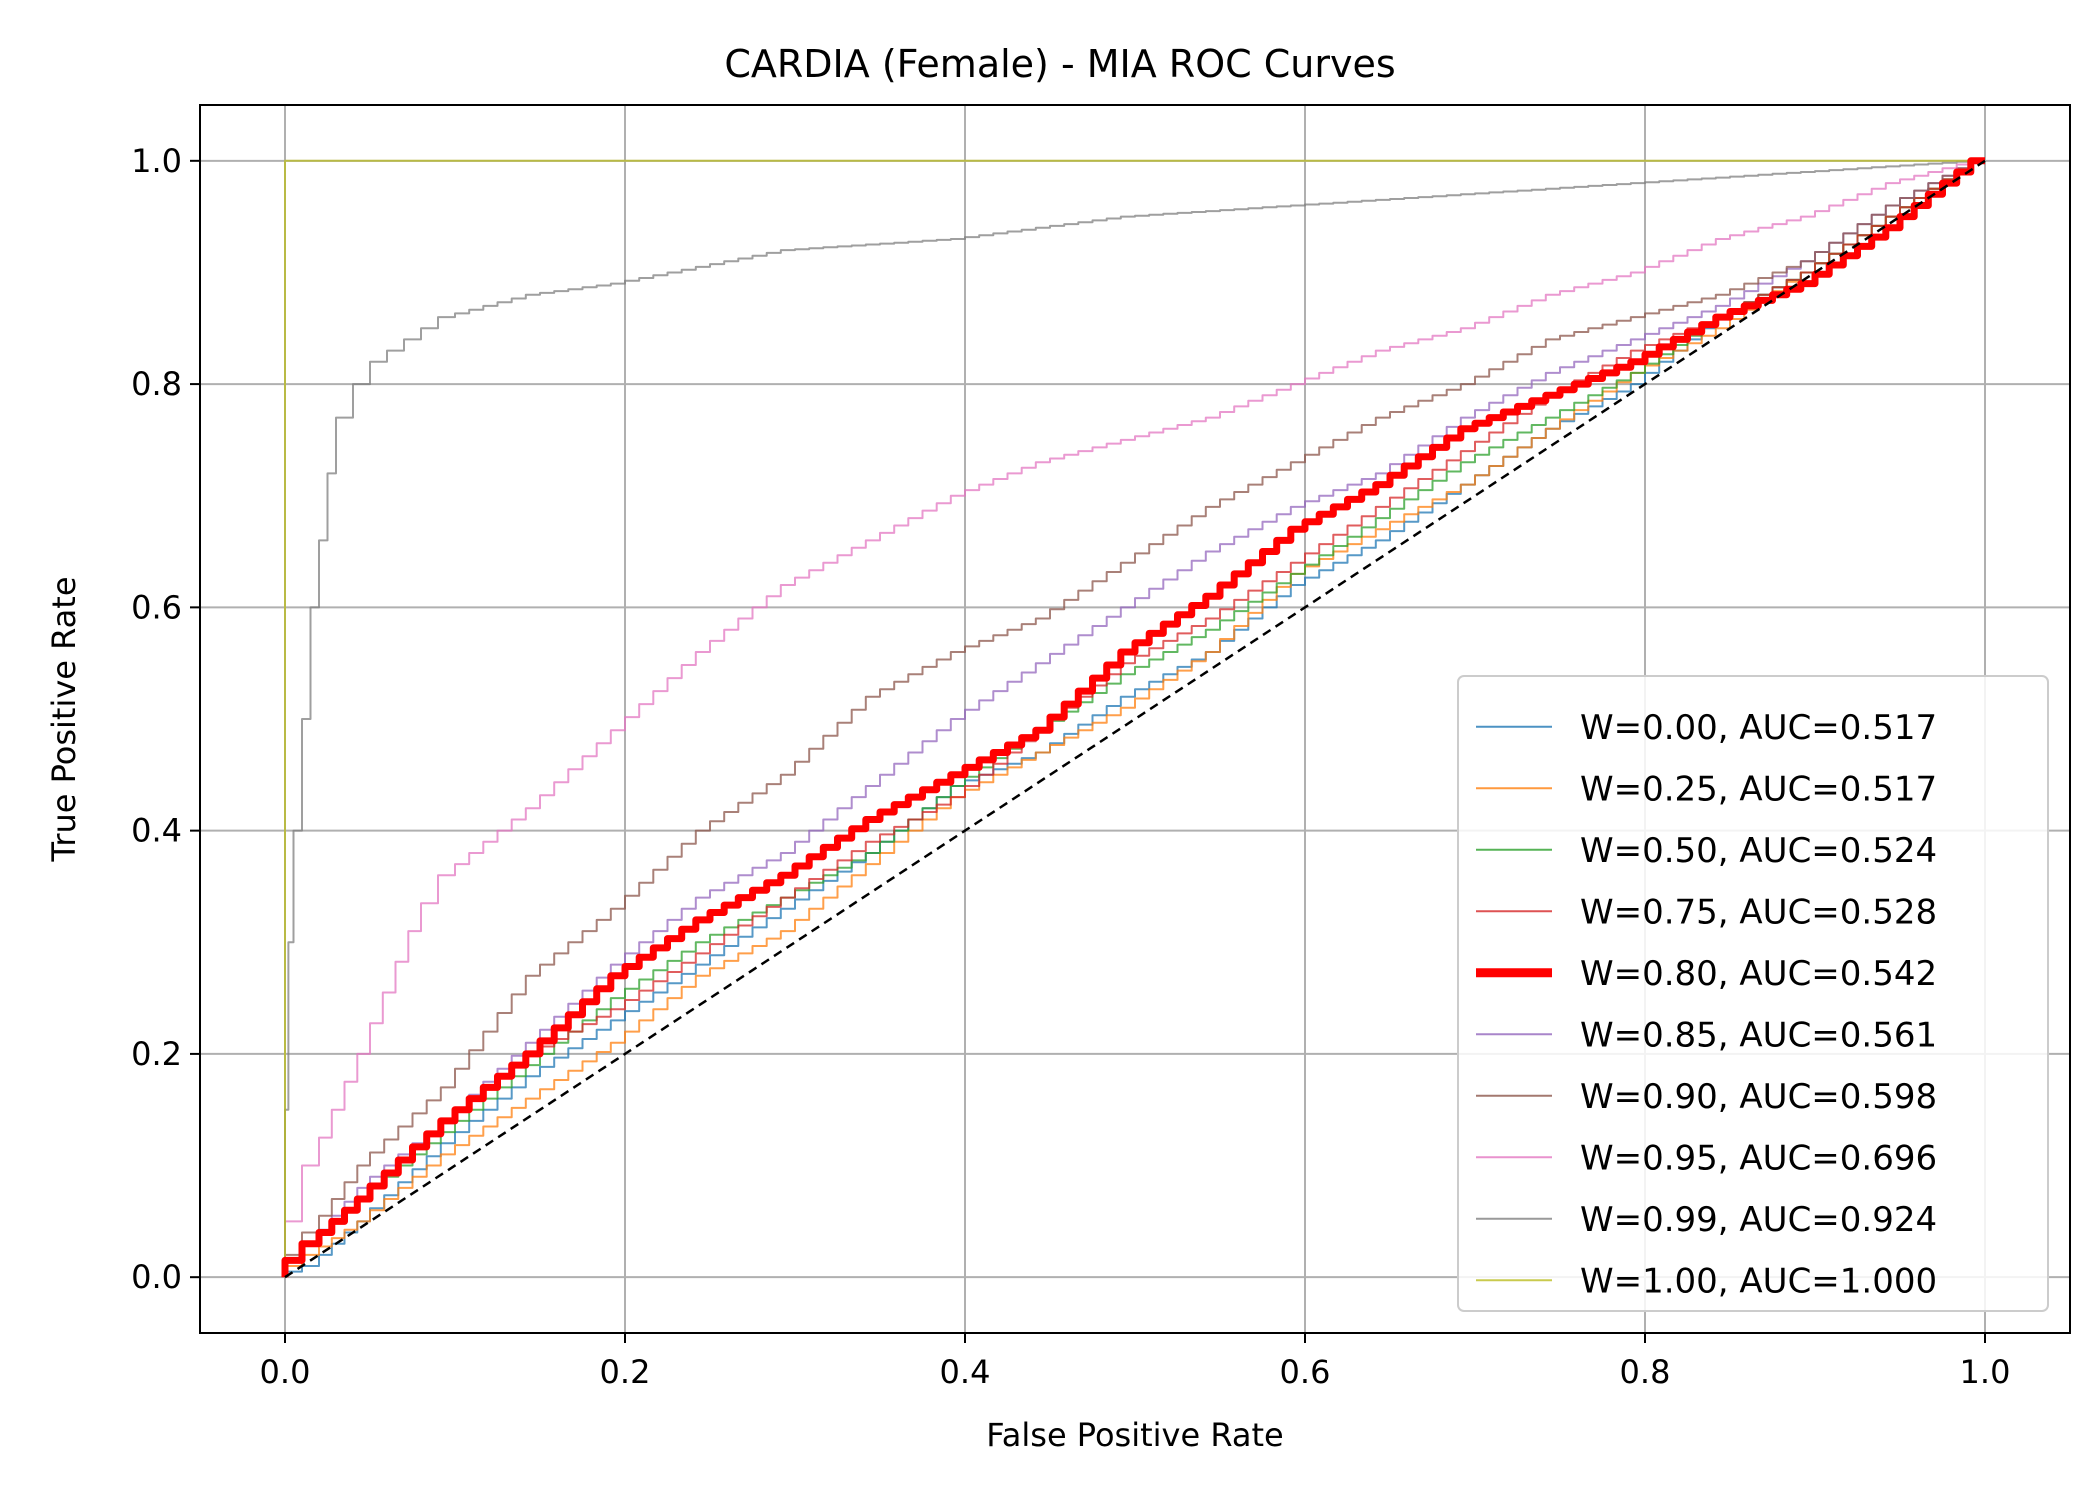  I want to click on legend-label-3: W=0.75, AUC=0.528, so click(1758, 912).